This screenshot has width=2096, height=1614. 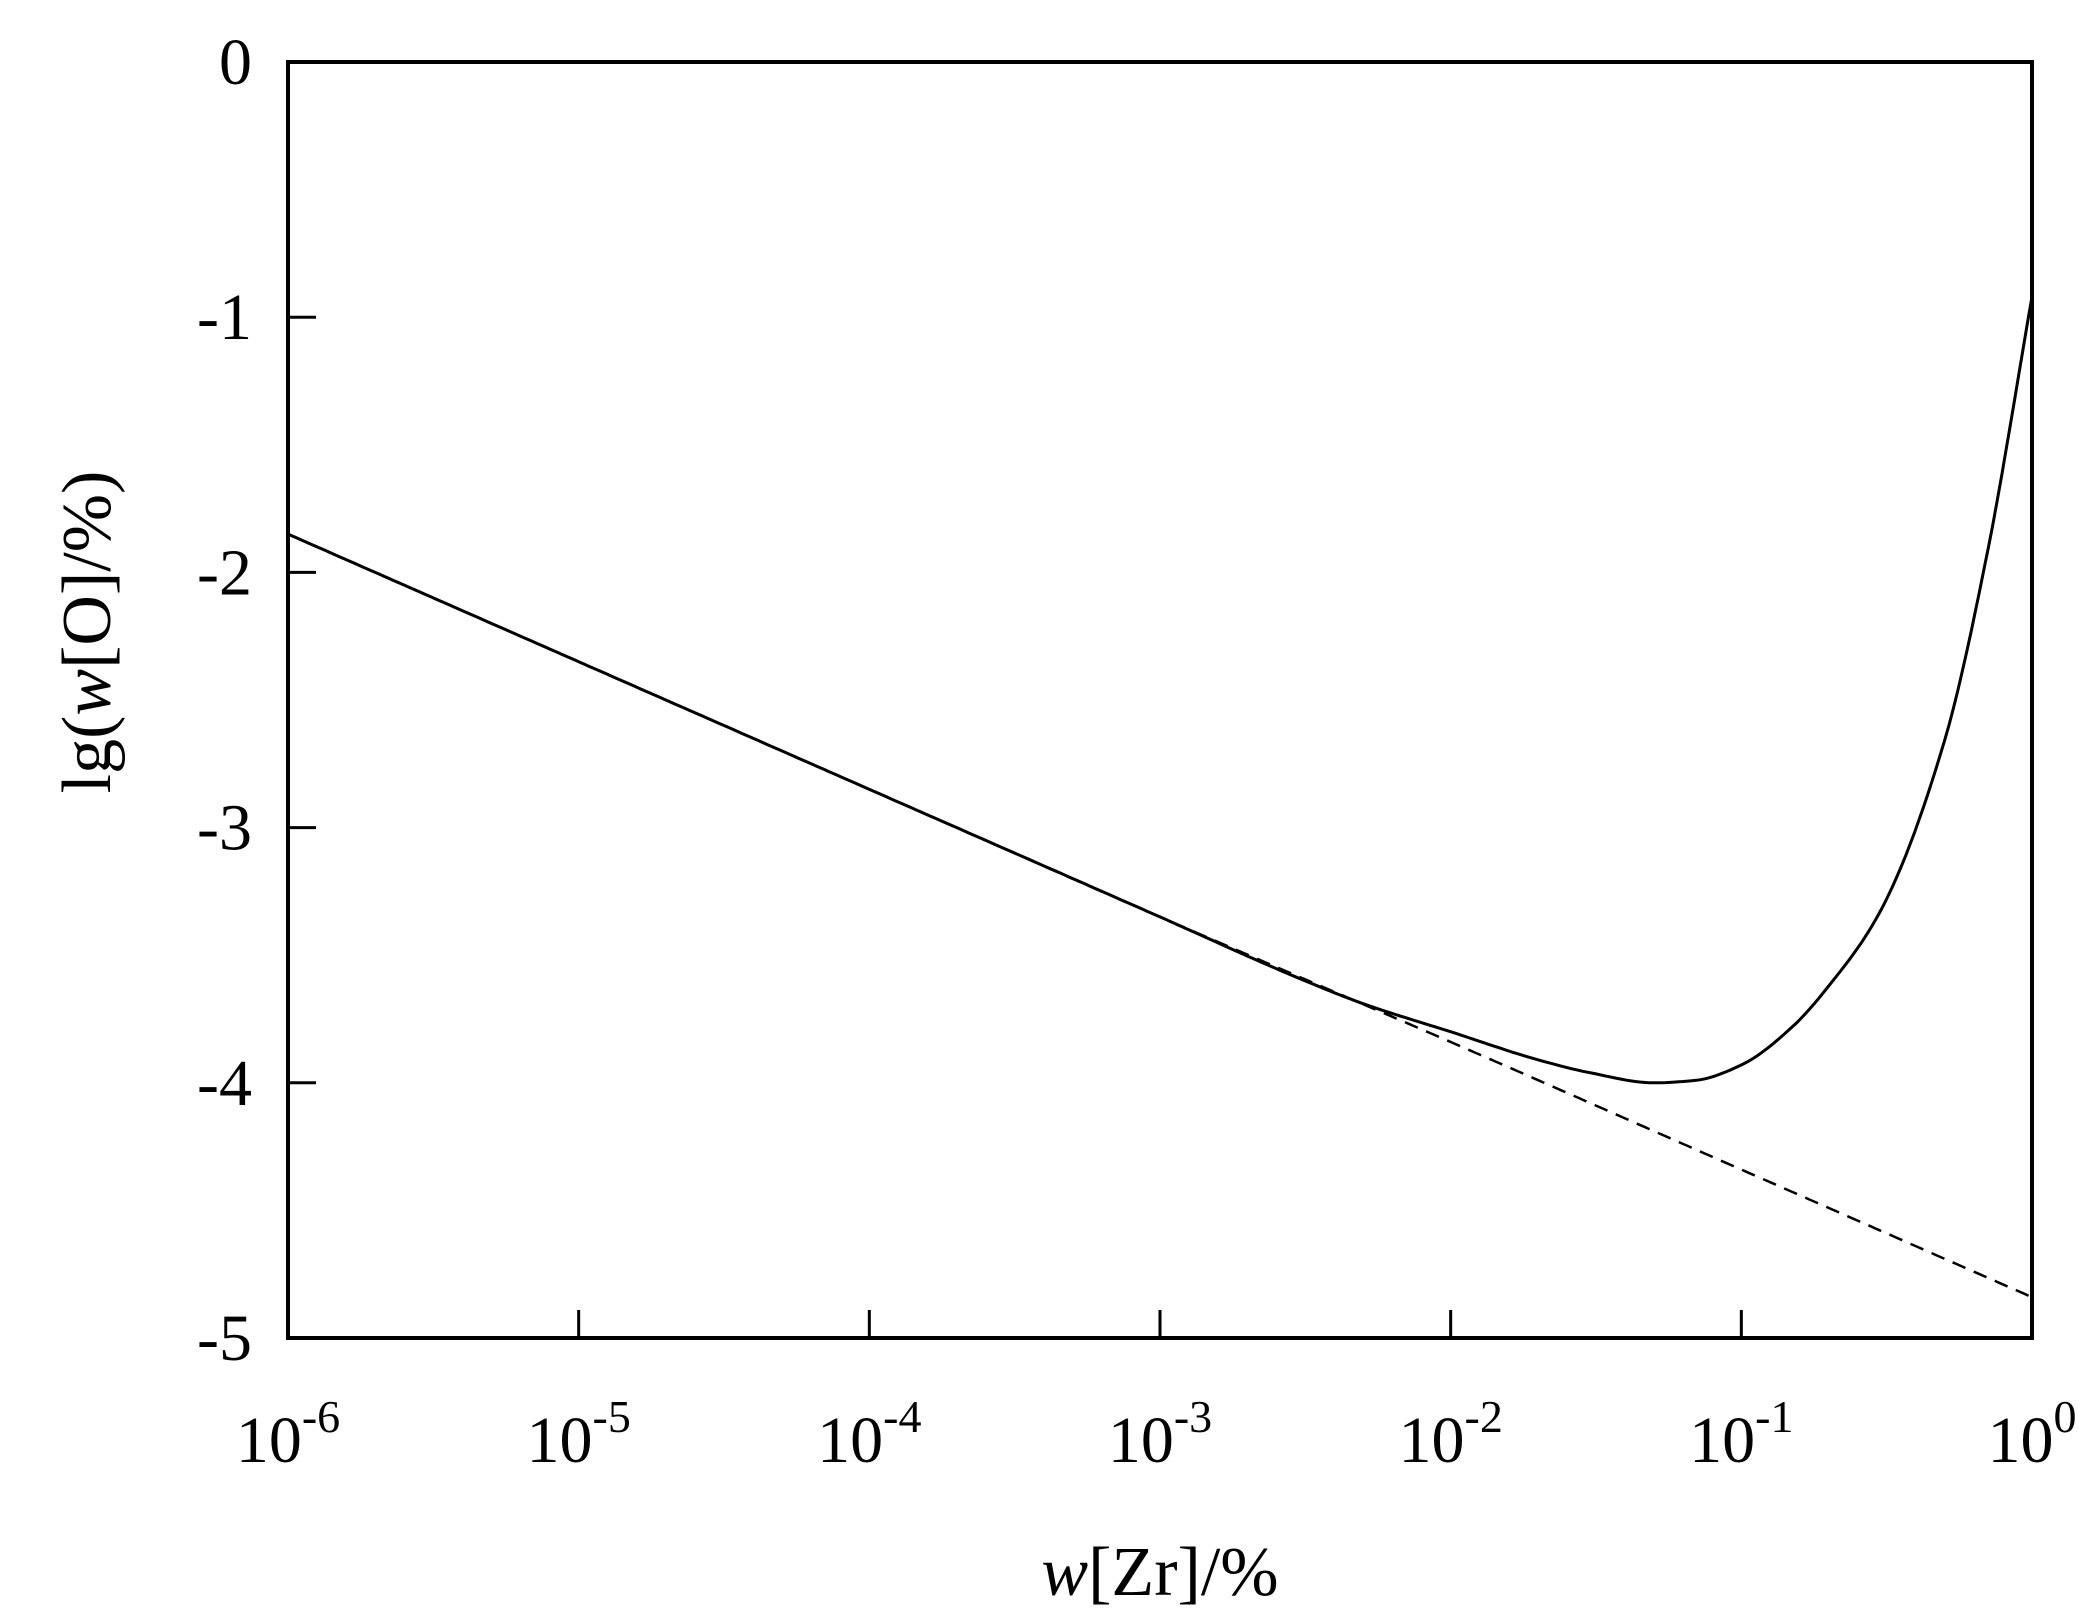 What do you see at coordinates (2065, 1416) in the screenshot?
I see `x-tick-label-exponent: 0` at bounding box center [2065, 1416].